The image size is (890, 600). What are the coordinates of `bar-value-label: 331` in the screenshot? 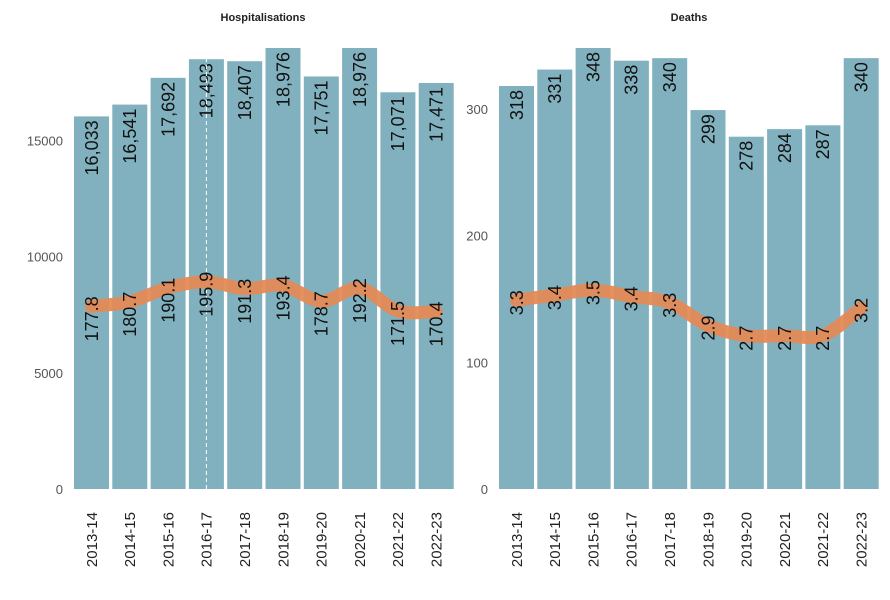 It's located at (555, 89).